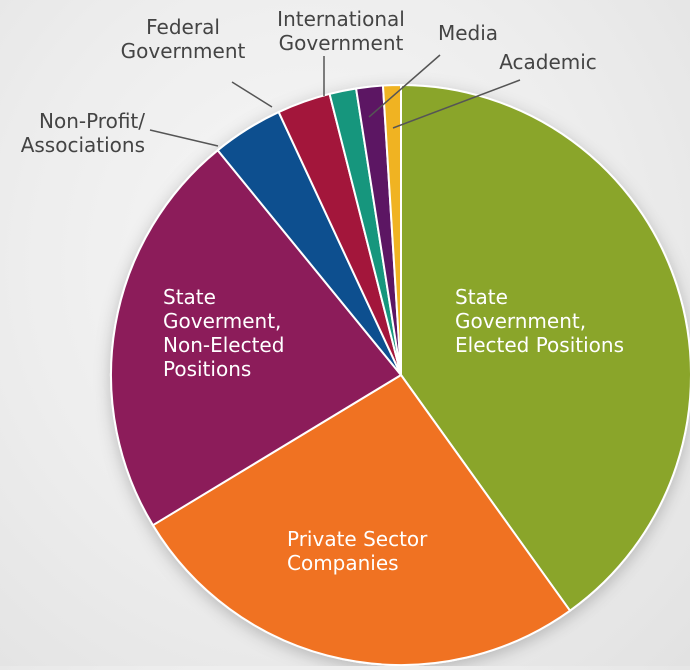  I want to click on slice-label-line: Media, so click(468, 33).